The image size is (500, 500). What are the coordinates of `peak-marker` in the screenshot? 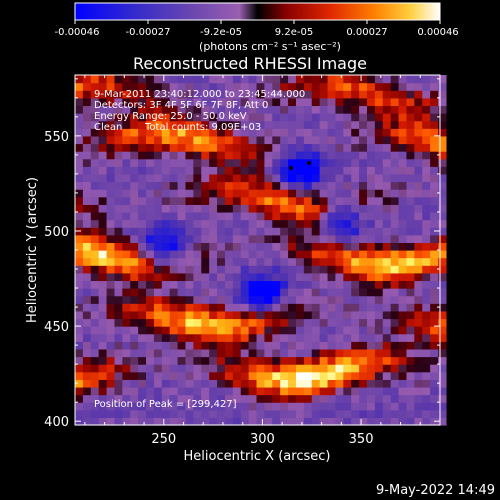 It's located at (291, 168).